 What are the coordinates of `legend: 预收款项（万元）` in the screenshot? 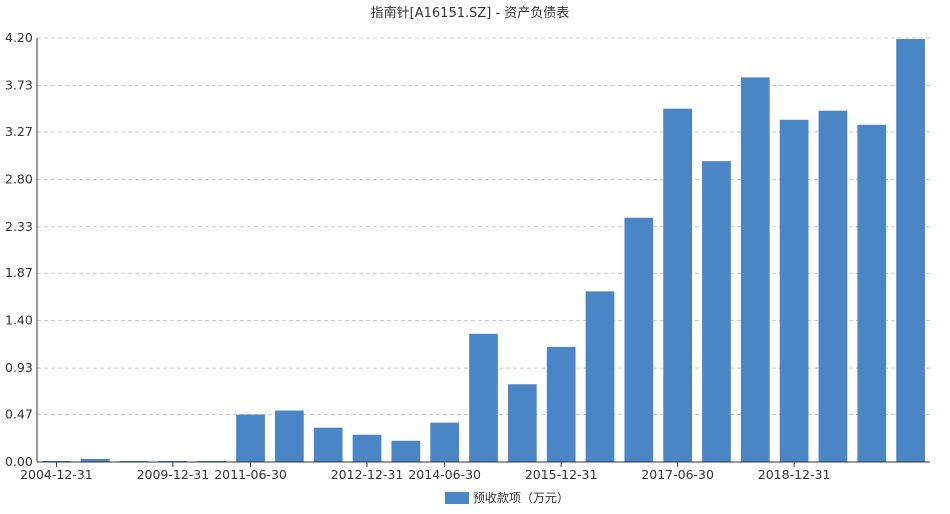 It's located at (507, 498).